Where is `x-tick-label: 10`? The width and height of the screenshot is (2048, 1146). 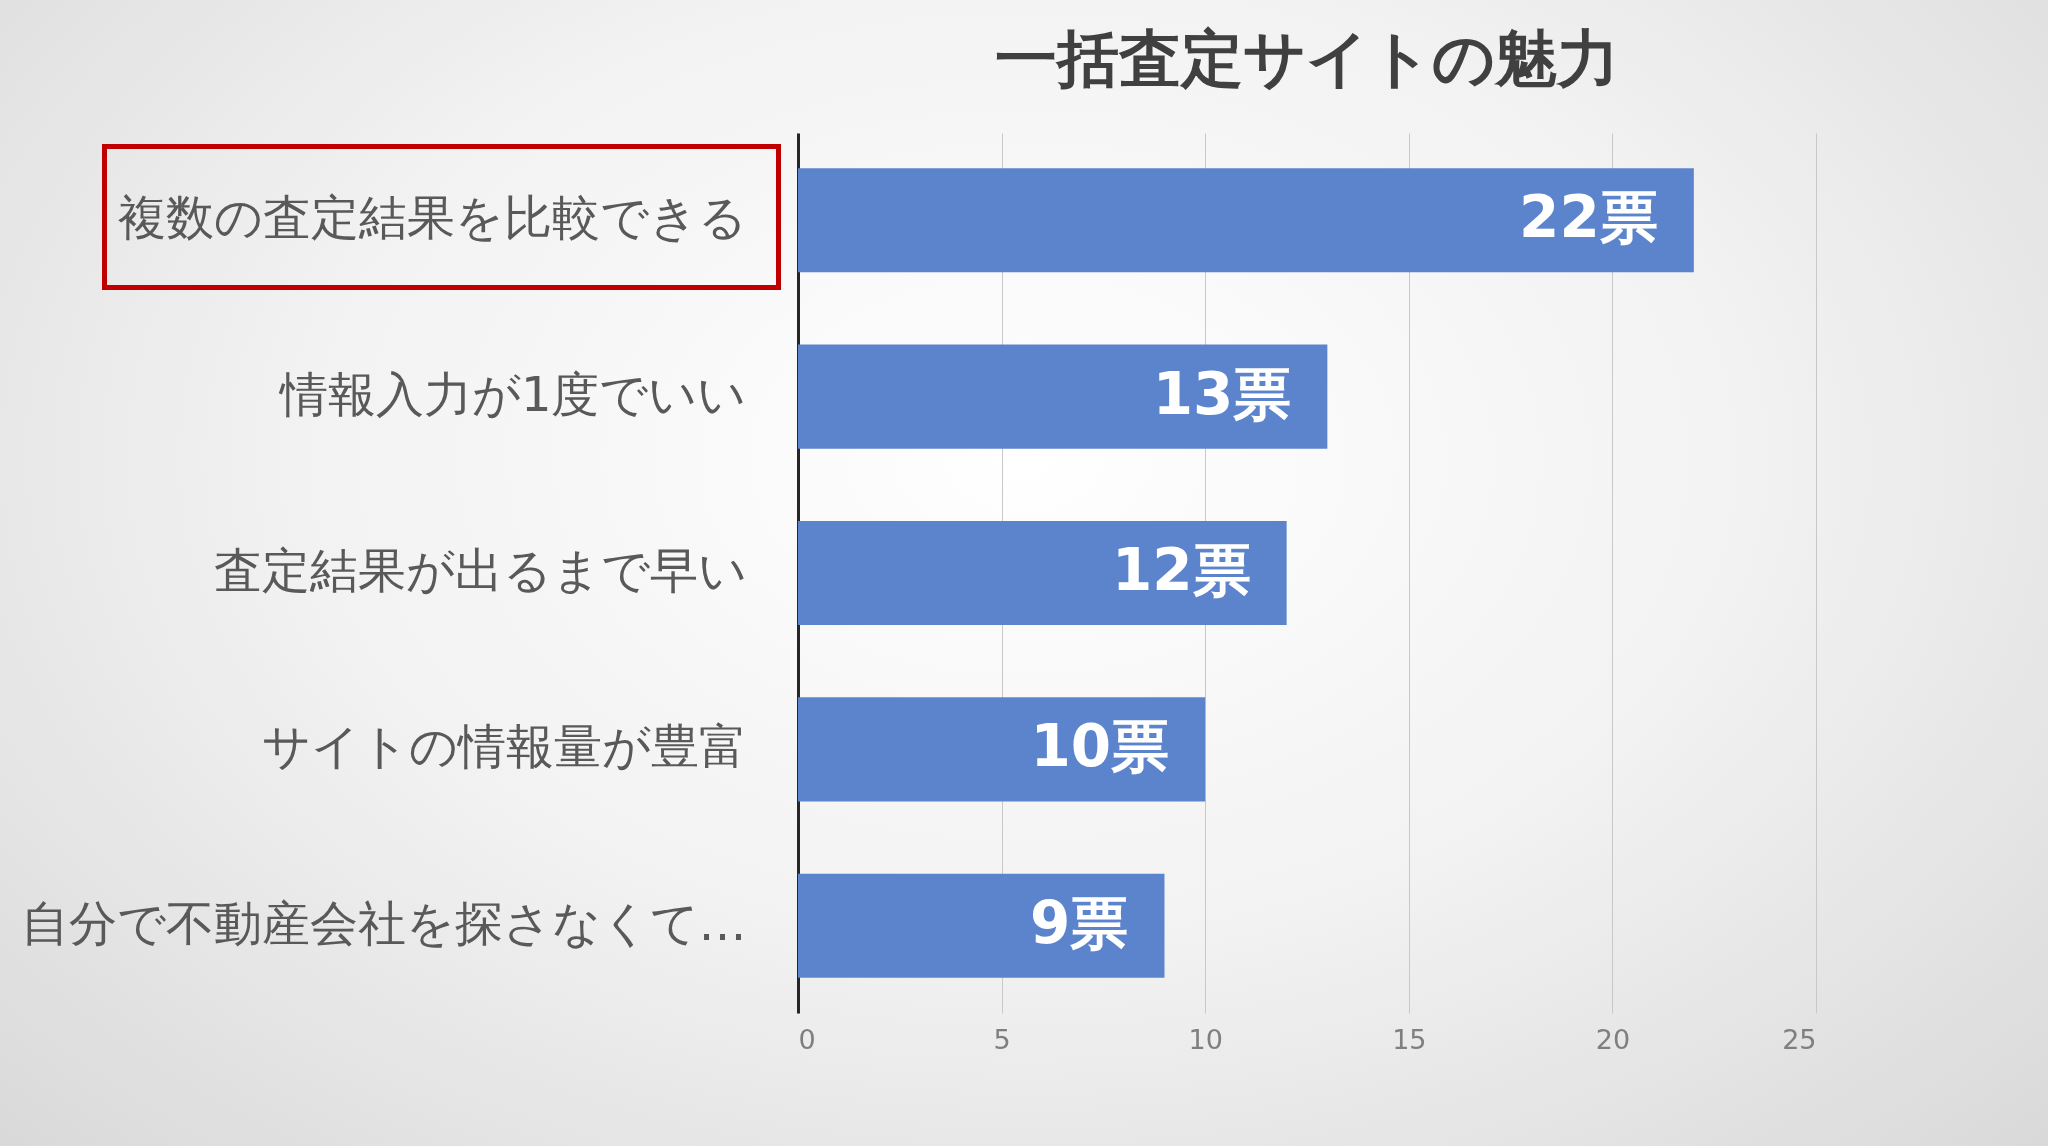
x-tick-label: 10 is located at coordinates (1205, 1039).